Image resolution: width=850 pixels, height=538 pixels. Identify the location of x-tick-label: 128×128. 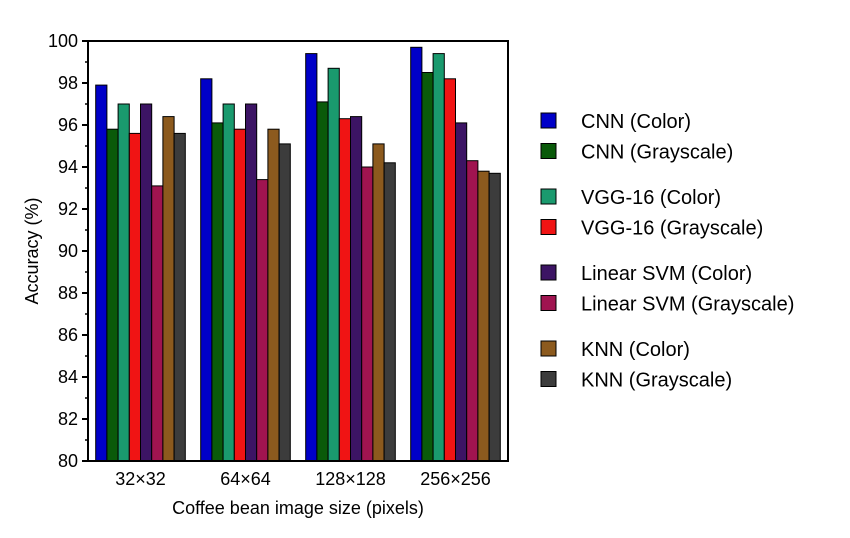
(350, 479).